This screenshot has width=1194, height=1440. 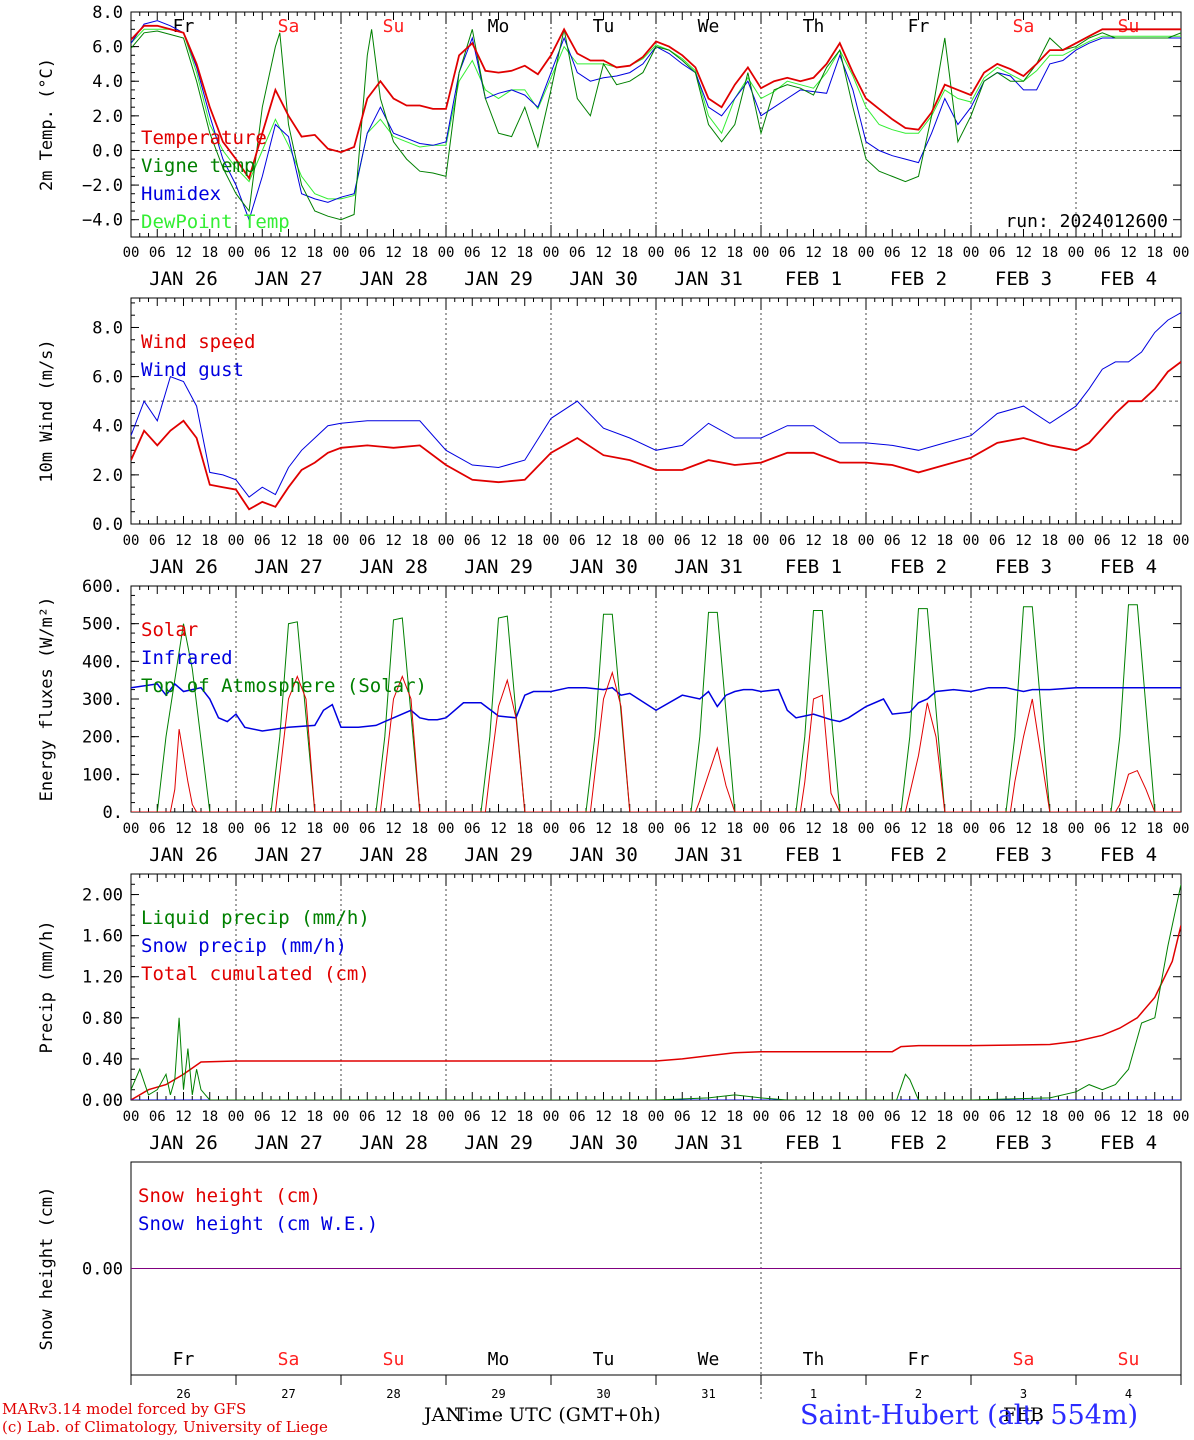 I want to click on legend-entry: Infrared, so click(x=187, y=658).